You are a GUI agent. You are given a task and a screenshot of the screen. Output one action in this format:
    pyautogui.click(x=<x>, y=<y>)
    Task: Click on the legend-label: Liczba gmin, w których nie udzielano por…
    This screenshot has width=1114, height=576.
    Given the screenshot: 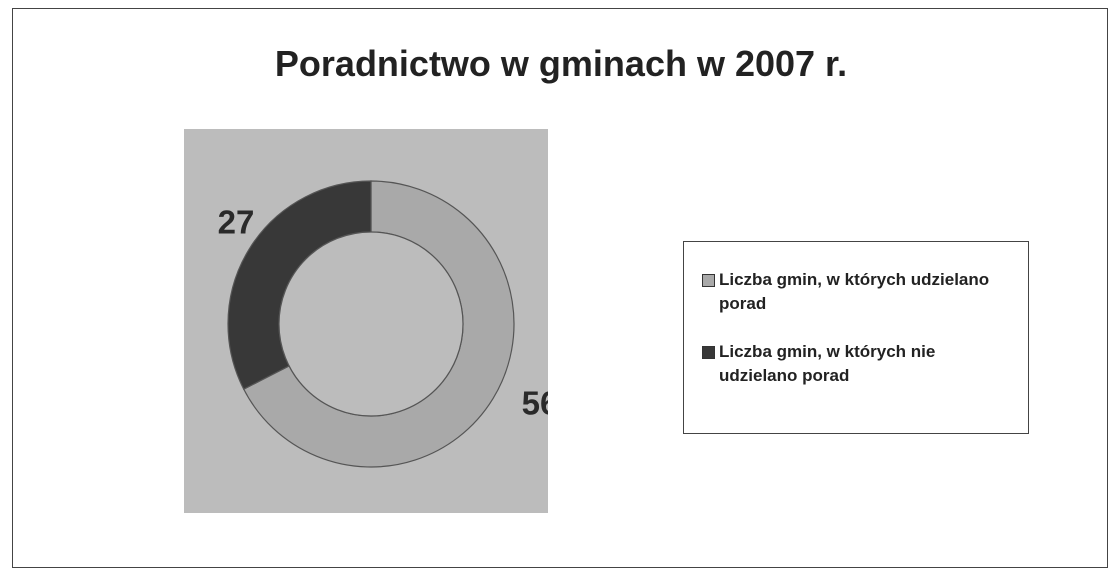 What is the action you would take?
    pyautogui.click(x=827, y=363)
    